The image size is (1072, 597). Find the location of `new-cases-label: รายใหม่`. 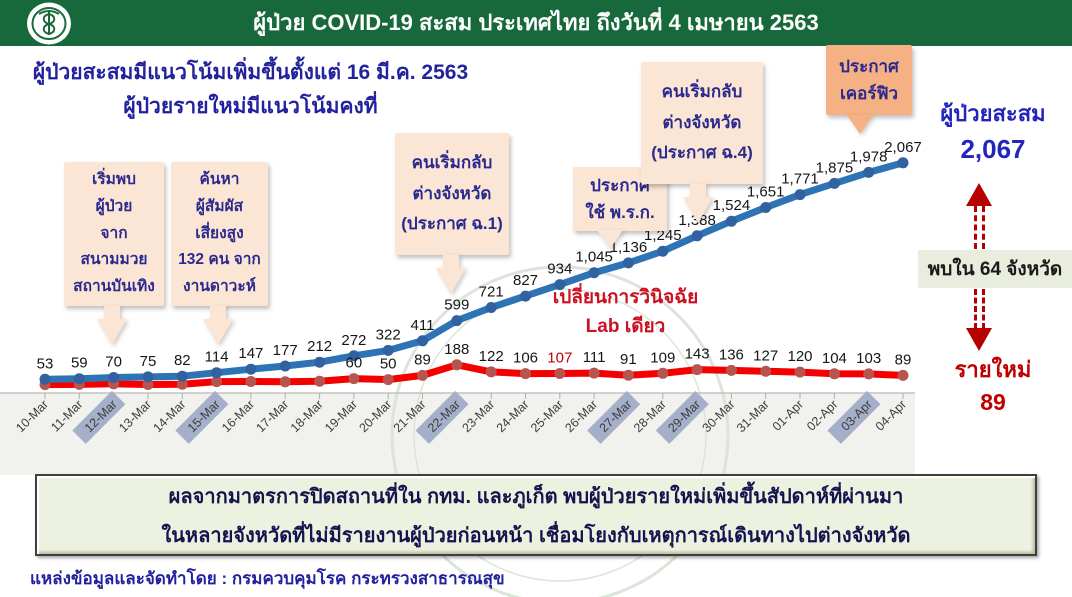

new-cases-label: รายใหม่ is located at coordinates (993, 369).